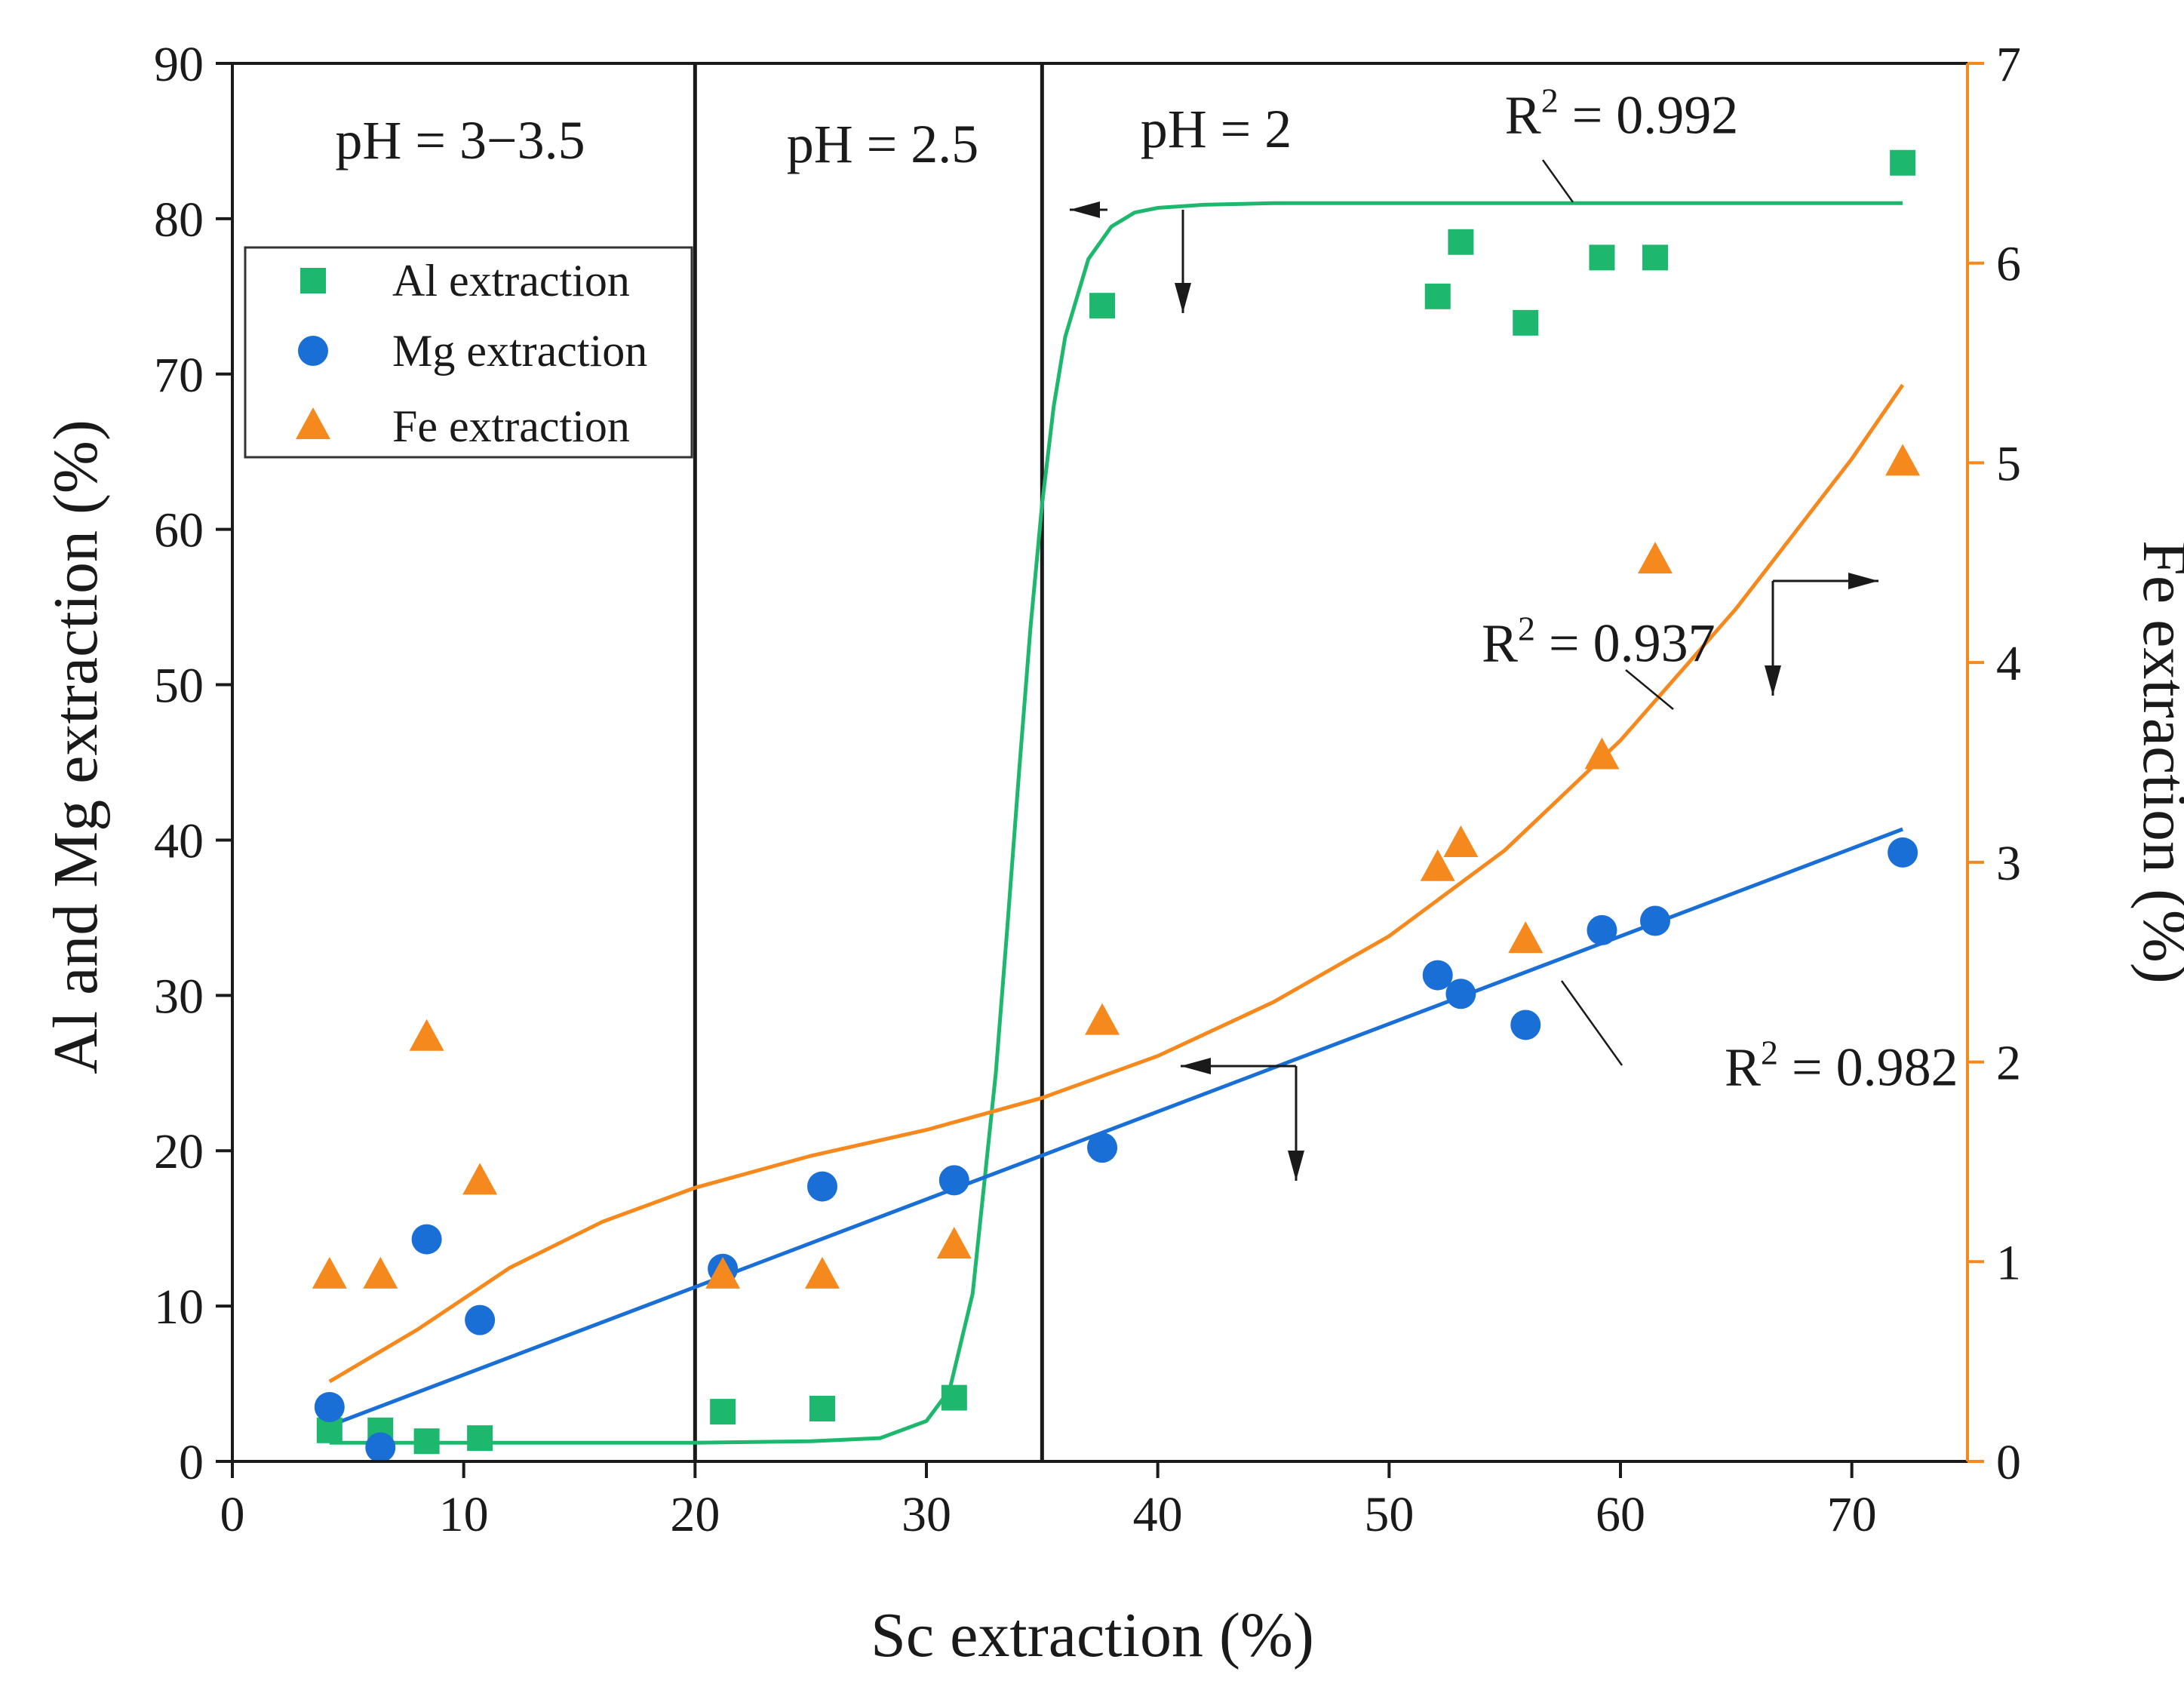  I want to click on y2-tick-label-7: 7, so click(2009, 64).